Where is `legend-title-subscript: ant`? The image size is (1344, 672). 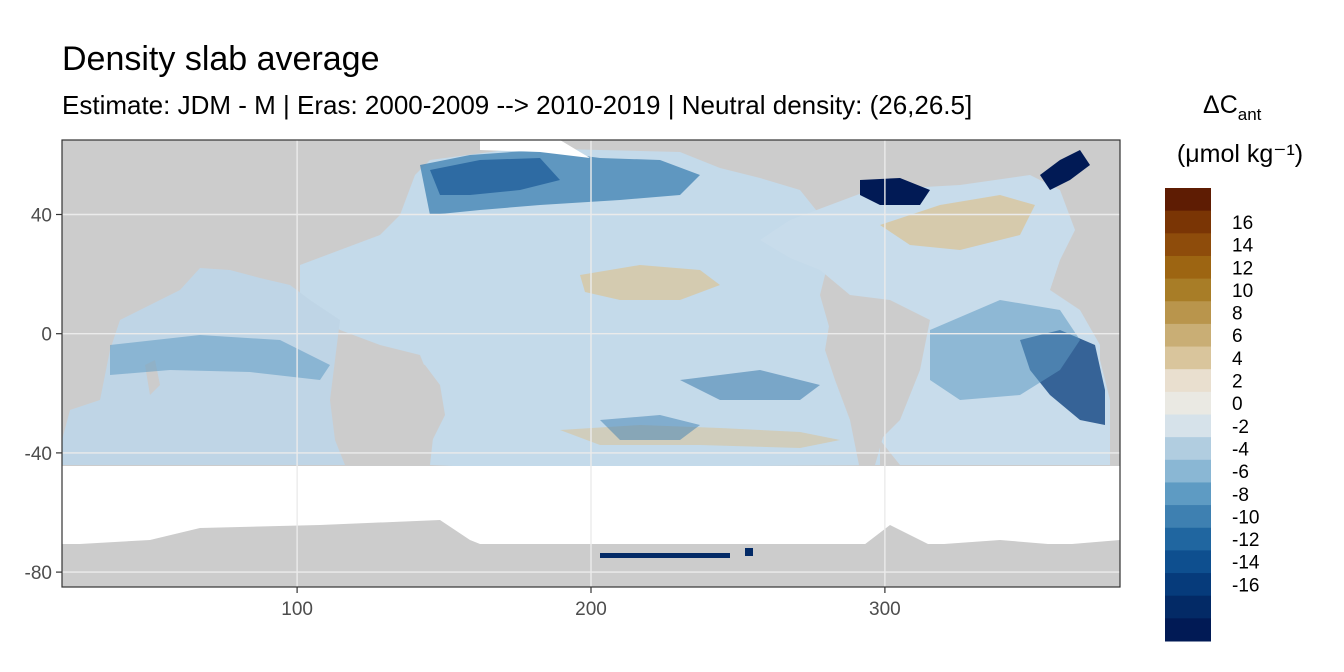
legend-title-subscript: ant is located at coordinates (1250, 114).